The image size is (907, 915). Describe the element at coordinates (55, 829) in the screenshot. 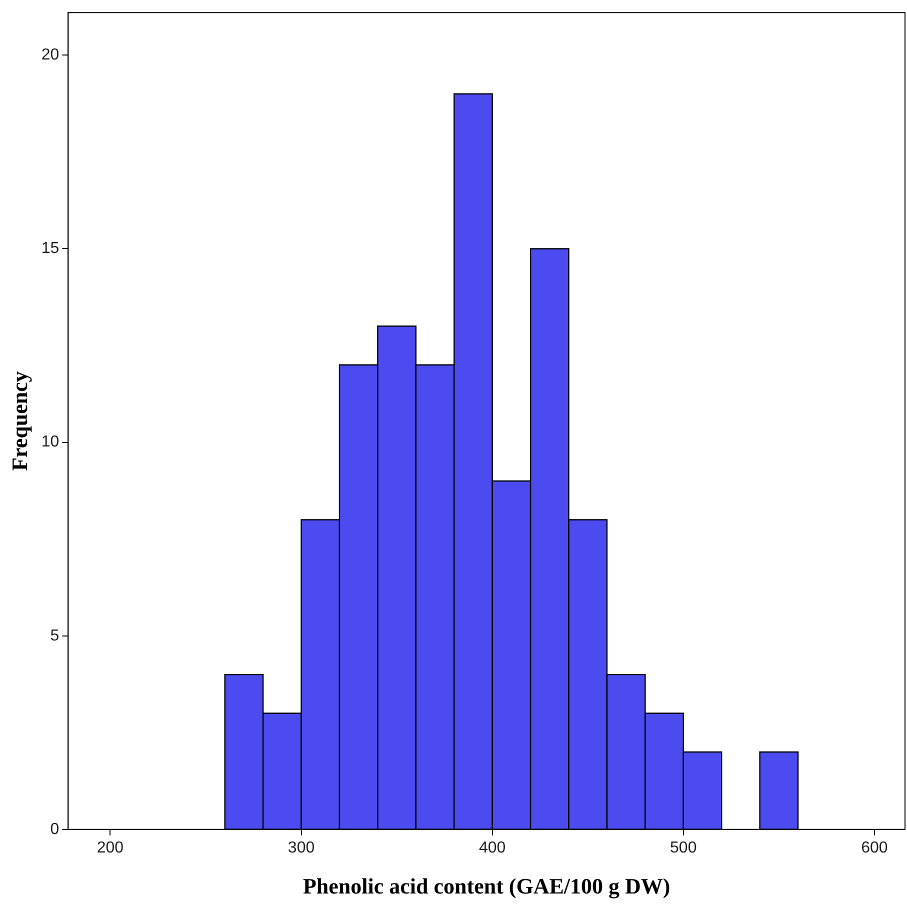

I see `y-tick-label: 0` at that location.